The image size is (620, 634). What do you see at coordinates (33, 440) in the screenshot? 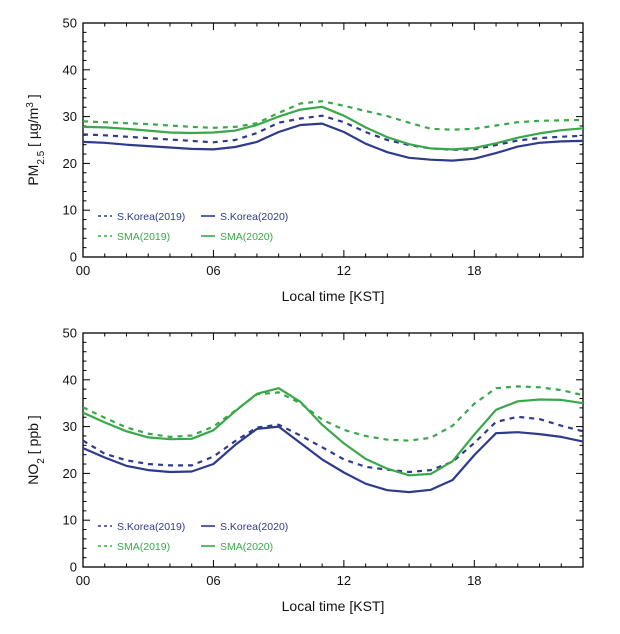
I see `y-axis-title-unit: [ ppb` at bounding box center [33, 440].